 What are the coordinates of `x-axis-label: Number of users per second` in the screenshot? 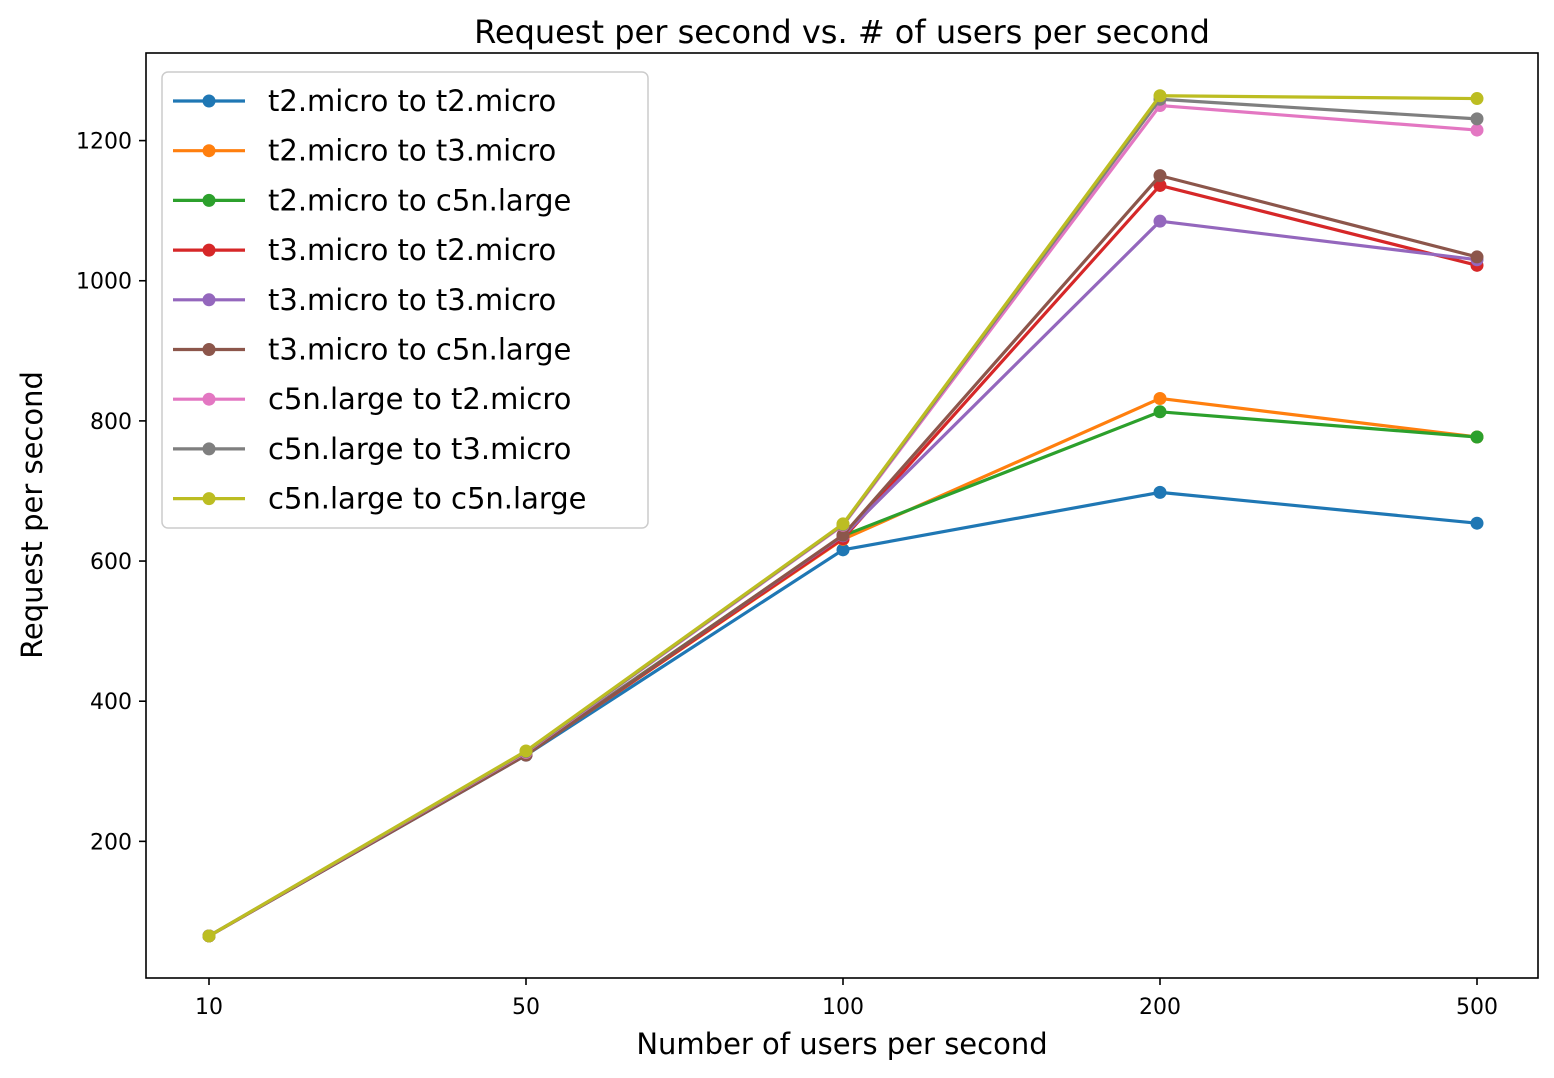 It's located at (841, 1044).